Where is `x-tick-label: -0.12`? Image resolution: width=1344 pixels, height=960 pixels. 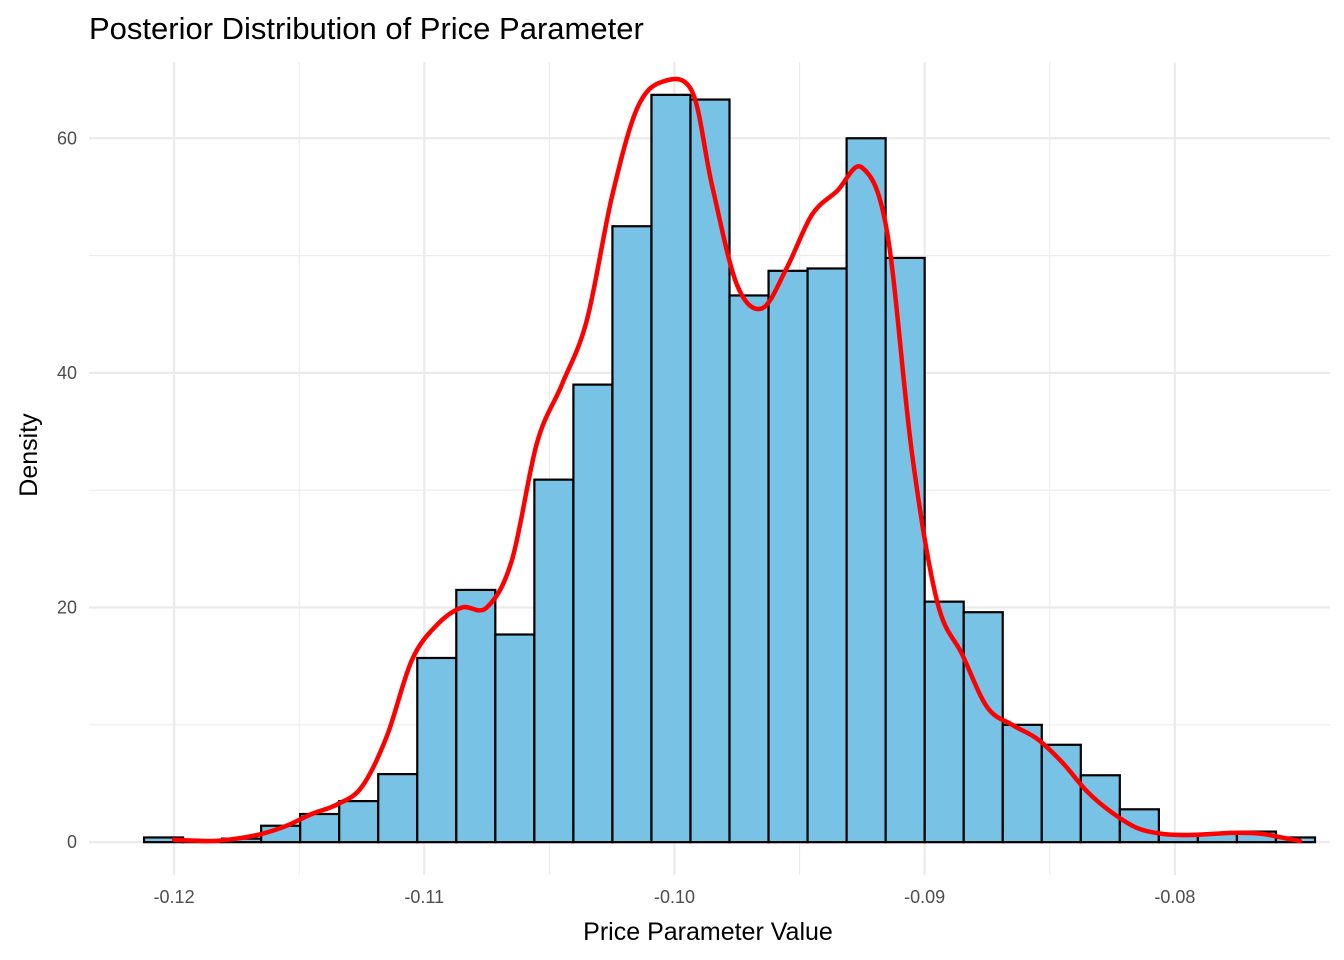 x-tick-label: -0.12 is located at coordinates (174, 897).